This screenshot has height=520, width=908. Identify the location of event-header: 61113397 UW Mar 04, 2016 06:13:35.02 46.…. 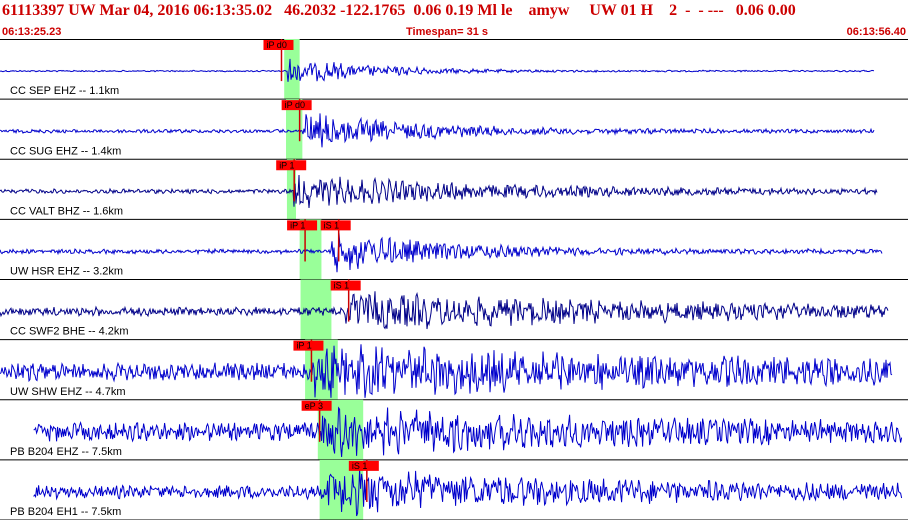
(454, 19).